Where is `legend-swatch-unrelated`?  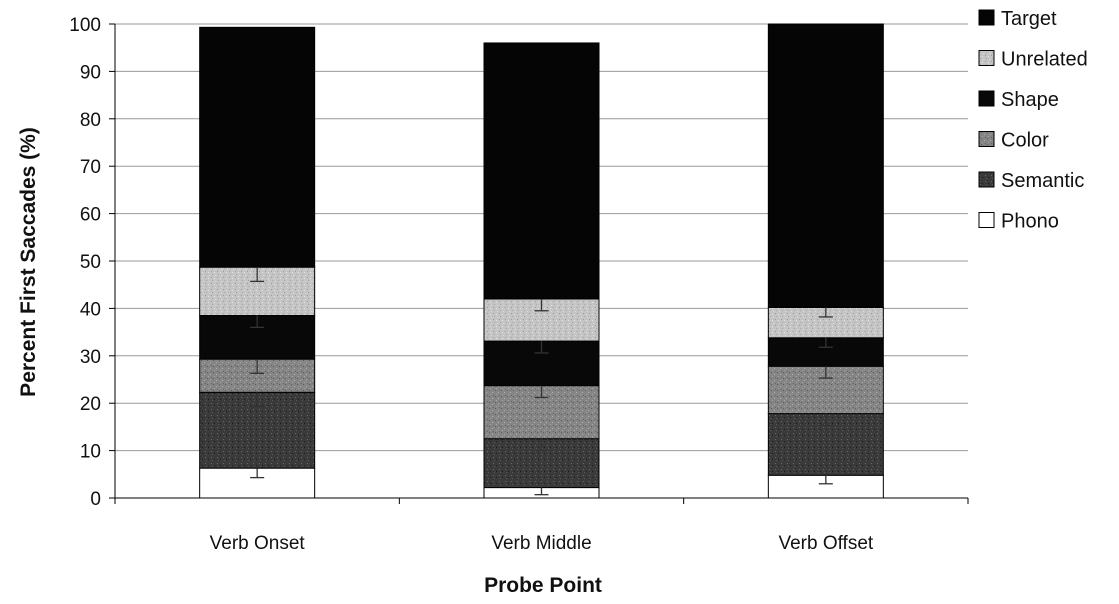
legend-swatch-unrelated is located at coordinates (986, 58).